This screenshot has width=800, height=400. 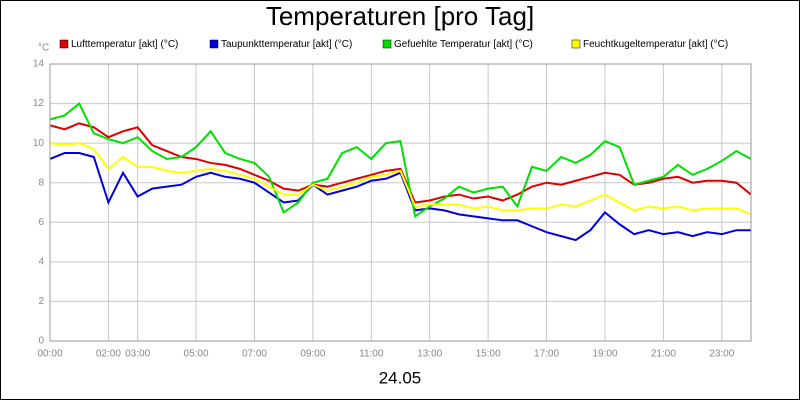 What do you see at coordinates (39, 103) in the screenshot?
I see `y-tick-label: 12` at bounding box center [39, 103].